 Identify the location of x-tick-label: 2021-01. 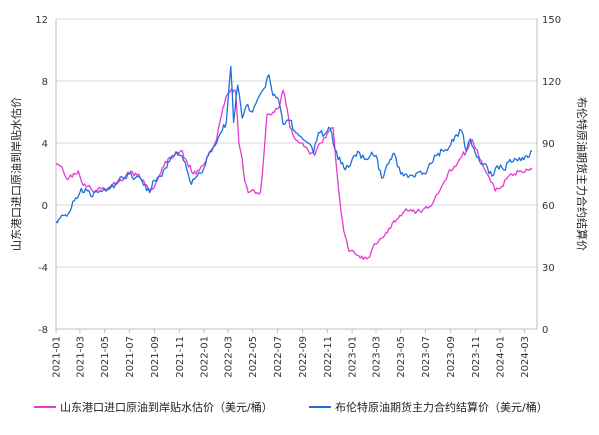
(57, 357).